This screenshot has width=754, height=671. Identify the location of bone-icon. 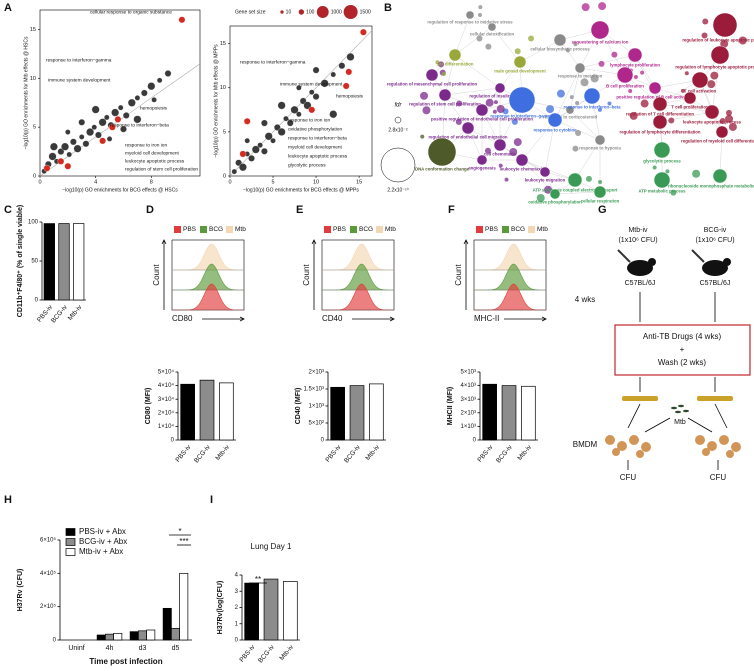
(715, 398).